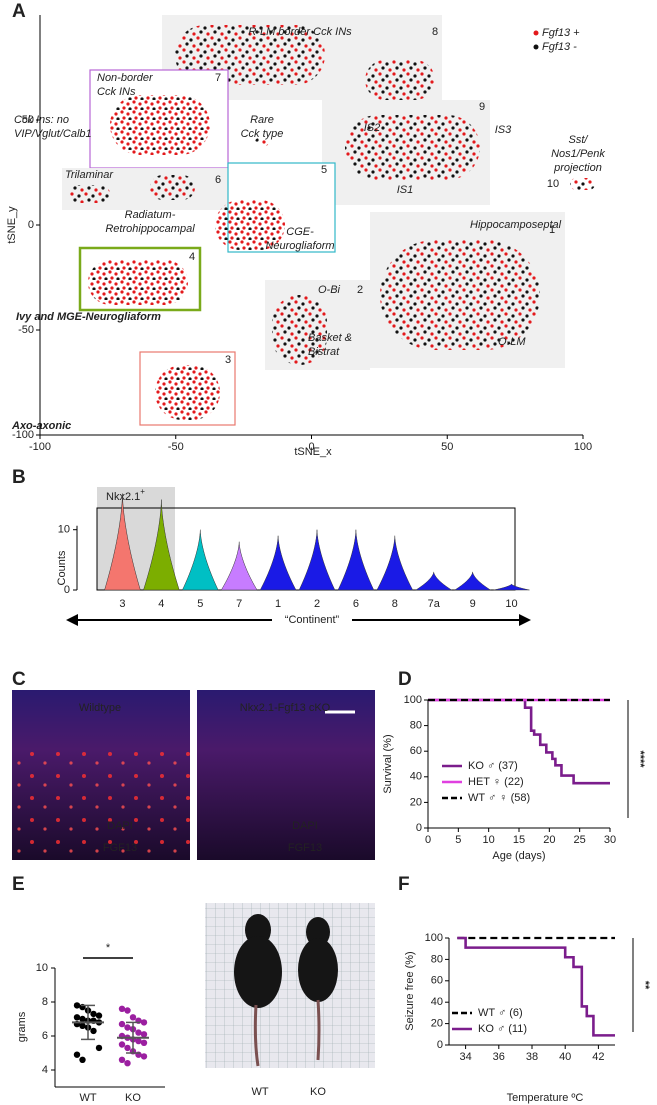 This screenshot has width=657, height=1105. What do you see at coordinates (318, 1092) in the screenshot?
I see `photo-label: KO` at bounding box center [318, 1092].